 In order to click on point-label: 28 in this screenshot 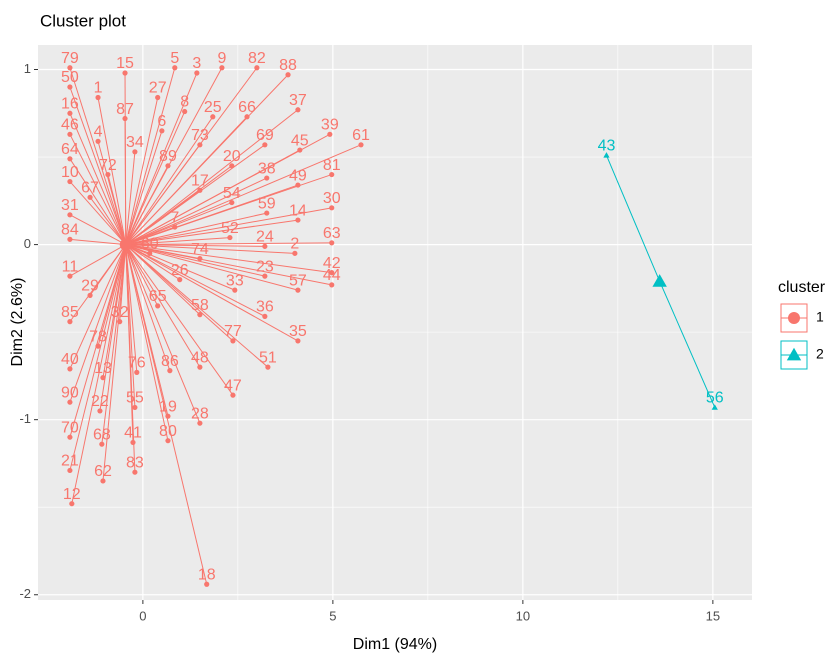, I will do `click(200, 413)`.